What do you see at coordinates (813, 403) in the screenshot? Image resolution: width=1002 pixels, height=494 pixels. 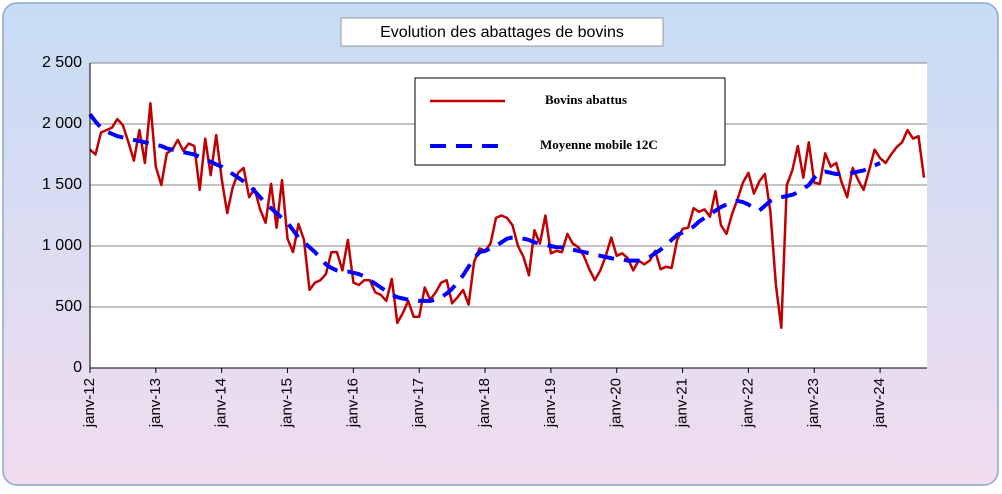 I see `x-tick-label: janv-23` at bounding box center [813, 403].